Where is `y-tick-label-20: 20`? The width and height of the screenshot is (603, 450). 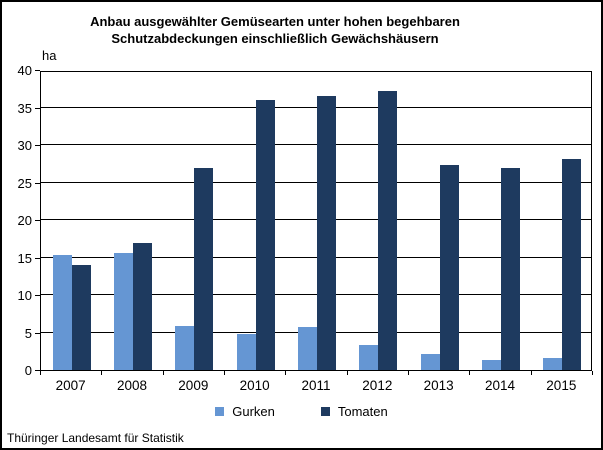
y-tick-label-20: 20 is located at coordinates (24, 220).